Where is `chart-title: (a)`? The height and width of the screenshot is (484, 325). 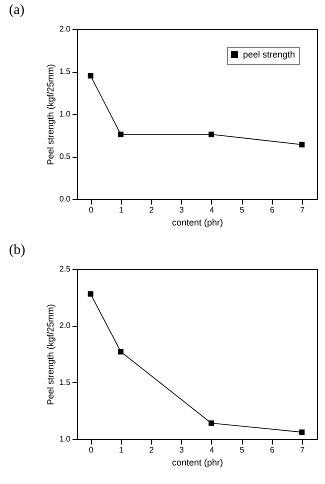
chart-title: (a) is located at coordinates (17, 10).